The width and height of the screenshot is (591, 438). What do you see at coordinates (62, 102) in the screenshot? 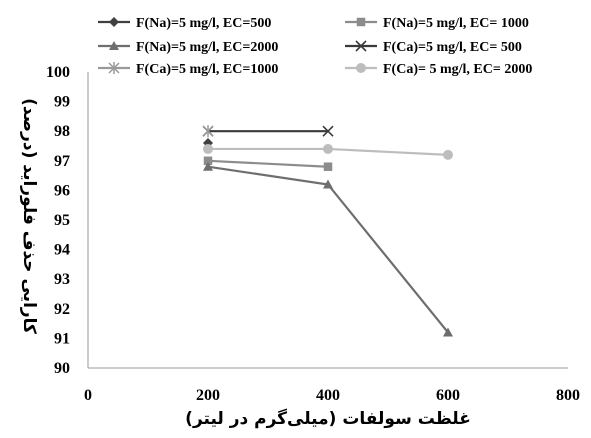
I see `y-tick-label: 99` at bounding box center [62, 102].